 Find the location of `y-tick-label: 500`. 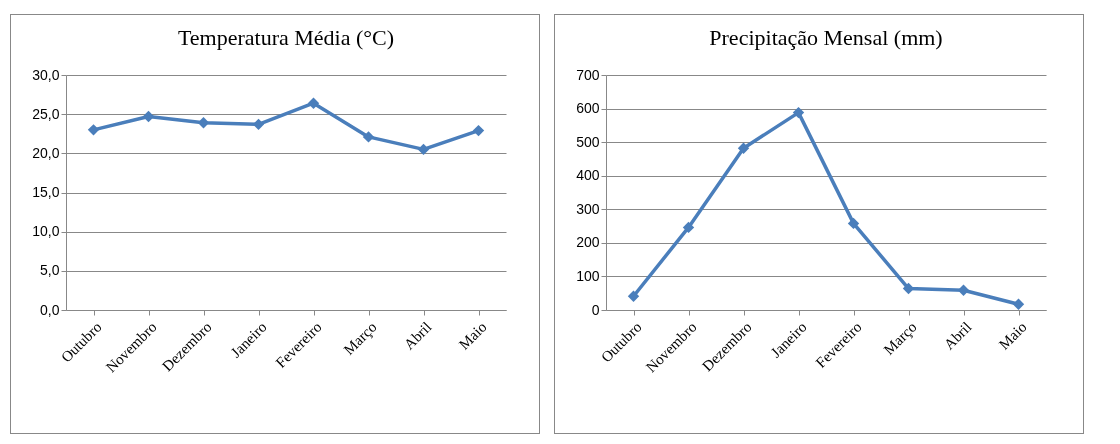

y-tick-label: 500 is located at coordinates (588, 141).